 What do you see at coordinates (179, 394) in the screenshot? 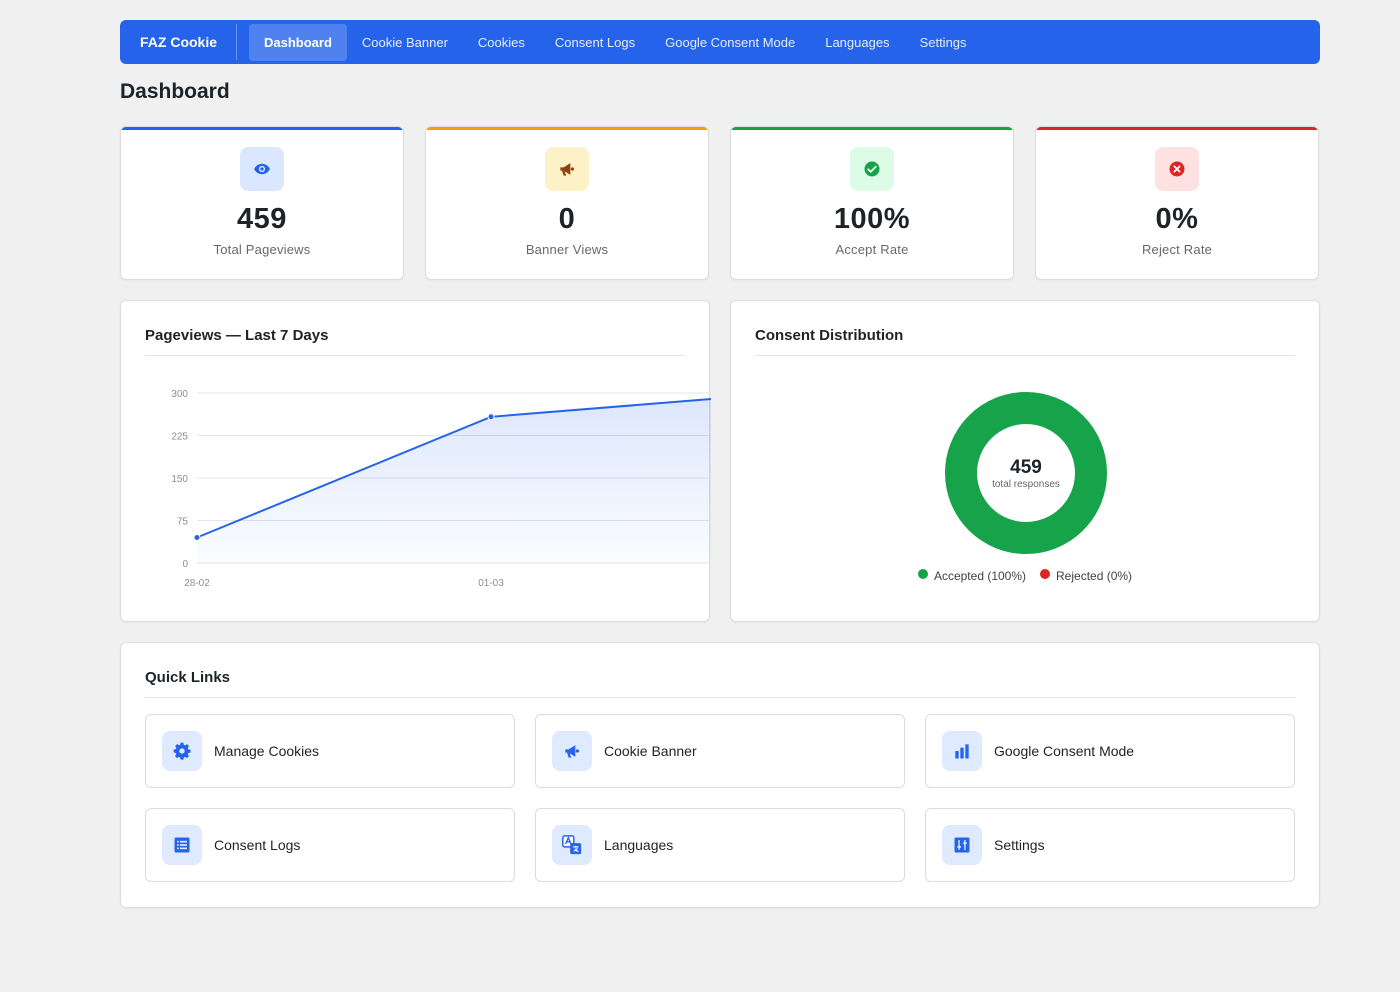
I see `y-tick-label: 300` at bounding box center [179, 394].